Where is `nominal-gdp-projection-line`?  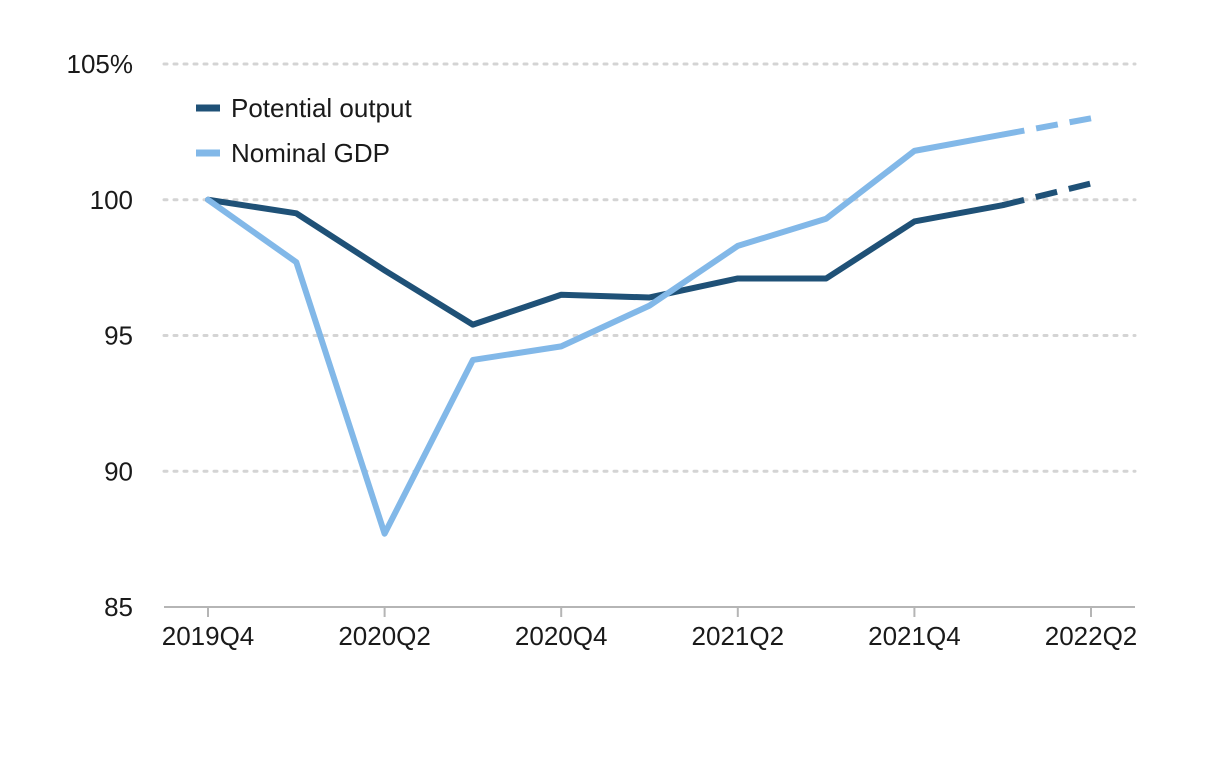
nominal-gdp-projection-line is located at coordinates (1047, 126).